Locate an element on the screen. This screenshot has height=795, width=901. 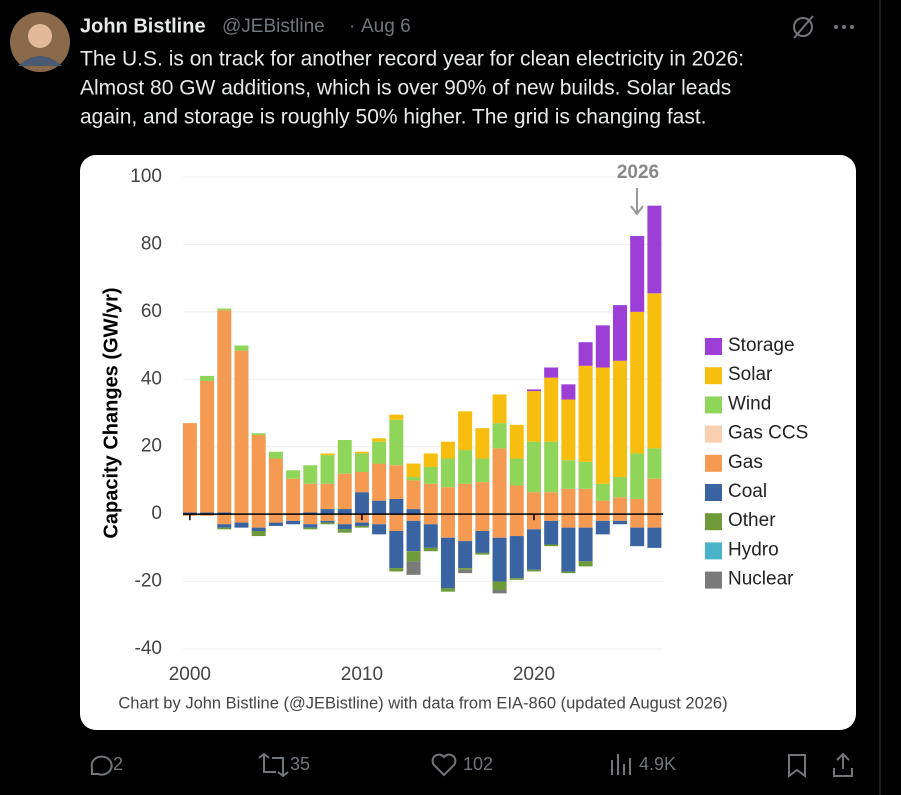
repost-button is located at coordinates (273, 765).